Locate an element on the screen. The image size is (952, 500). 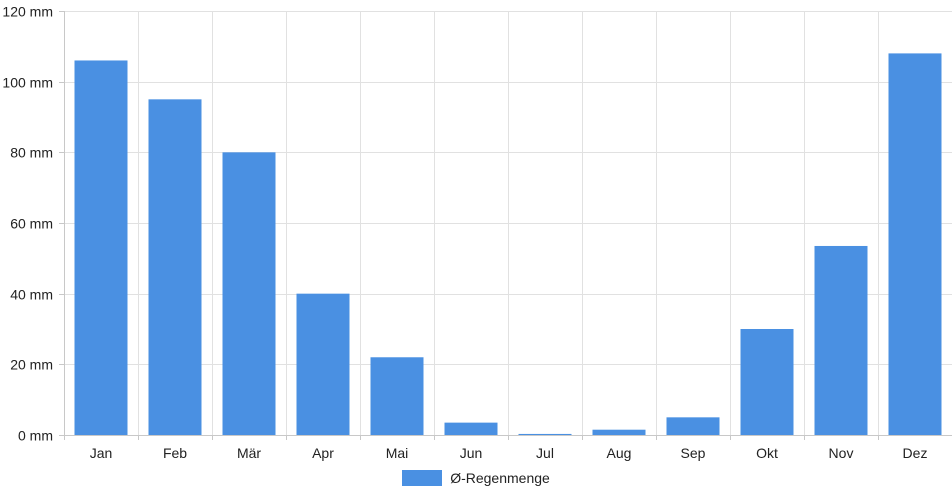
legend: Ø-Regenmenge is located at coordinates (476, 478).